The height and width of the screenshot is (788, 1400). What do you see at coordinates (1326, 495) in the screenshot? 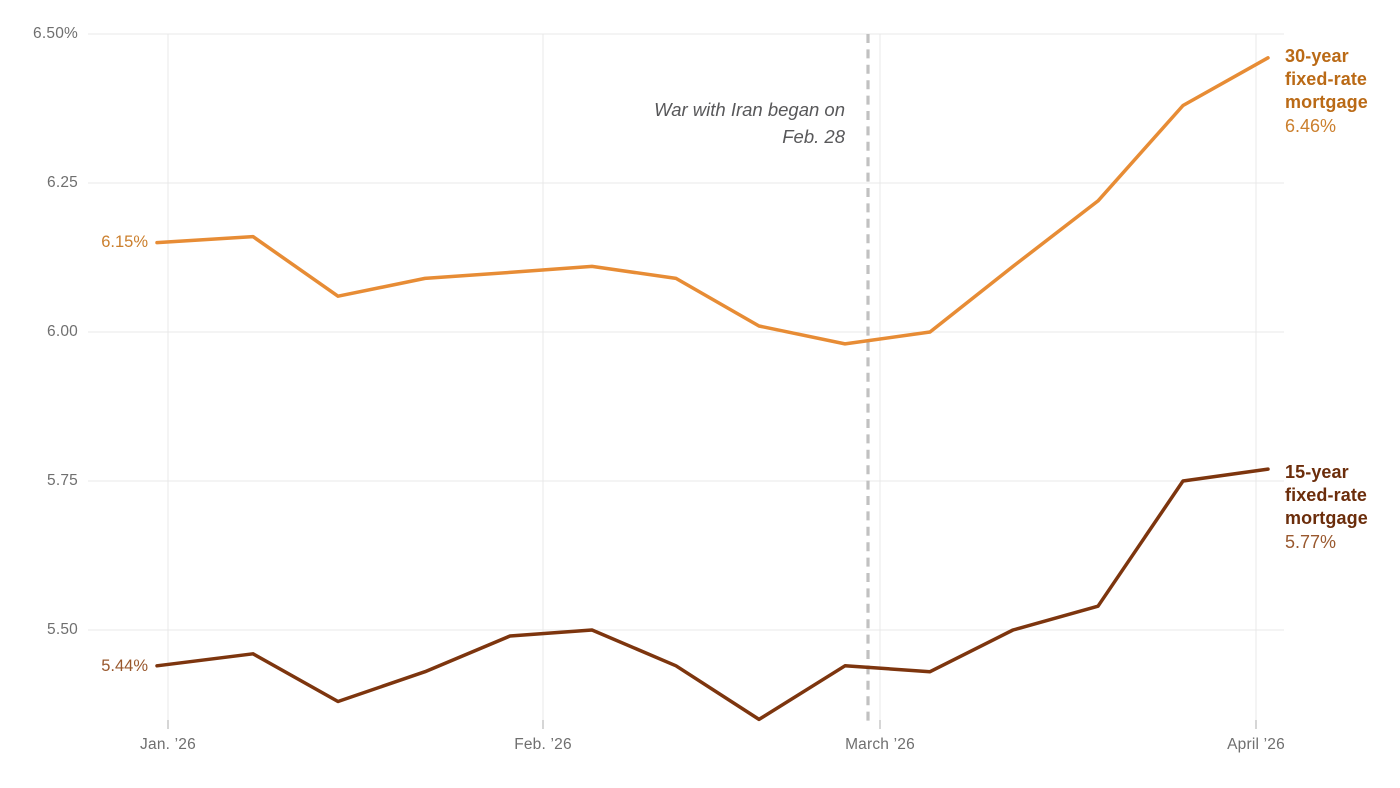
I see `legend-15-year-name-line2: fixed-rate` at bounding box center [1326, 495].